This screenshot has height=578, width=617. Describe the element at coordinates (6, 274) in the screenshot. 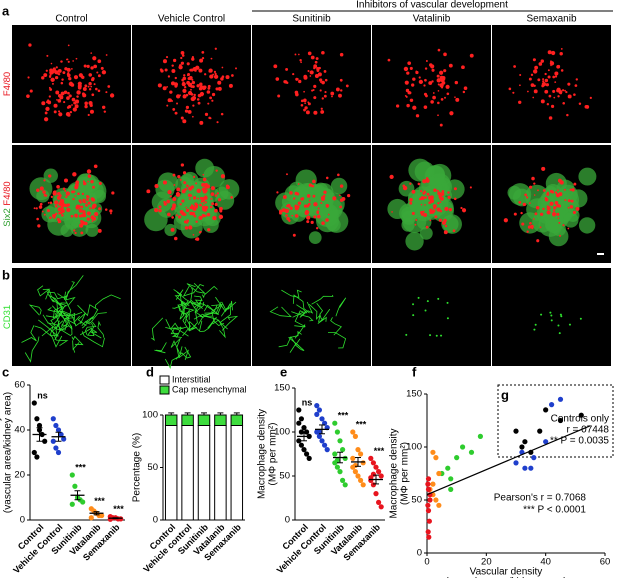

I see `panel-label: b` at that location.